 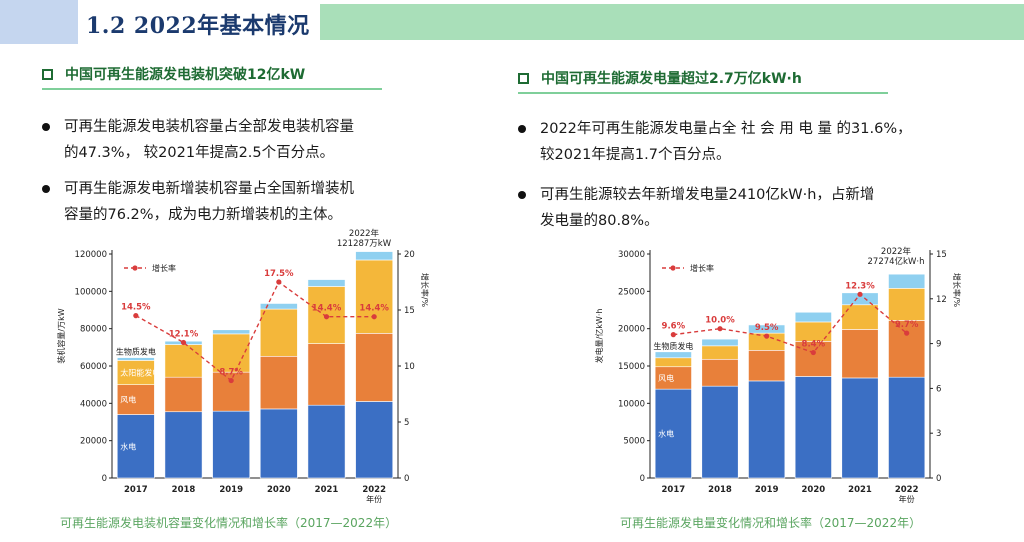 I want to click on page-title: 1.2 2022年基本情况, so click(x=198, y=26).